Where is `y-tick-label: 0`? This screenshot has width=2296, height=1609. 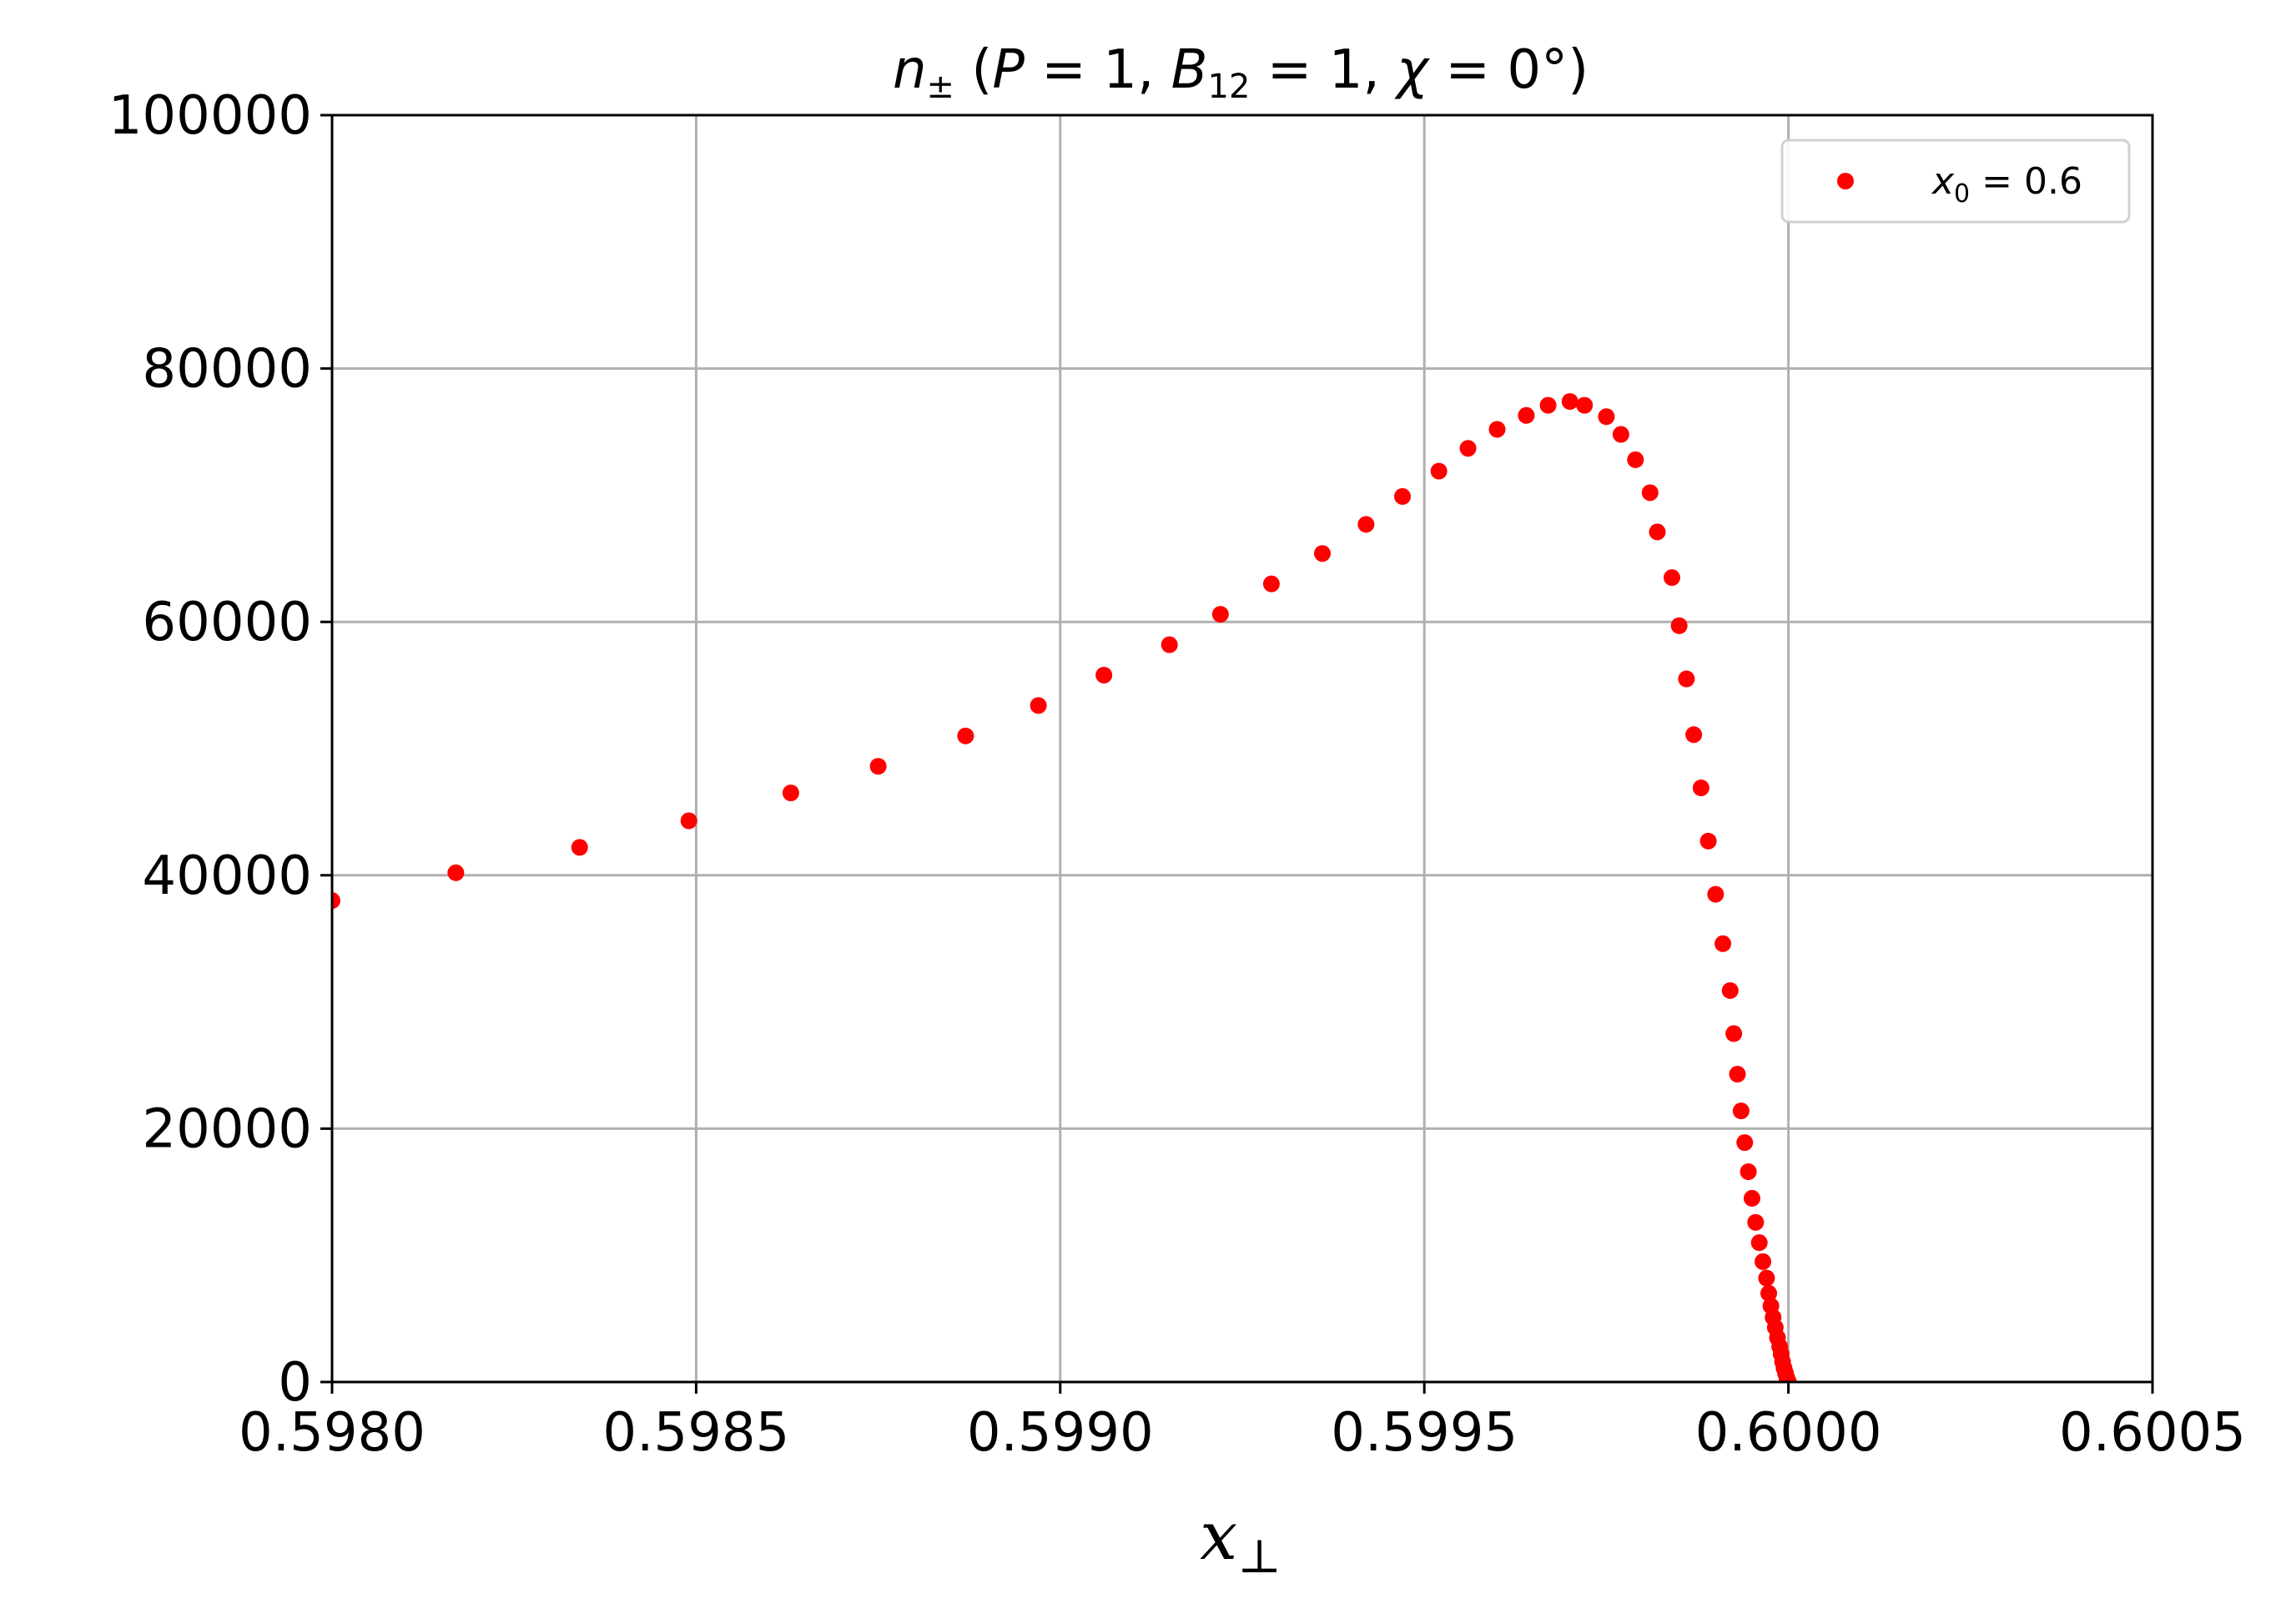 y-tick-label: 0 is located at coordinates (295, 1383).